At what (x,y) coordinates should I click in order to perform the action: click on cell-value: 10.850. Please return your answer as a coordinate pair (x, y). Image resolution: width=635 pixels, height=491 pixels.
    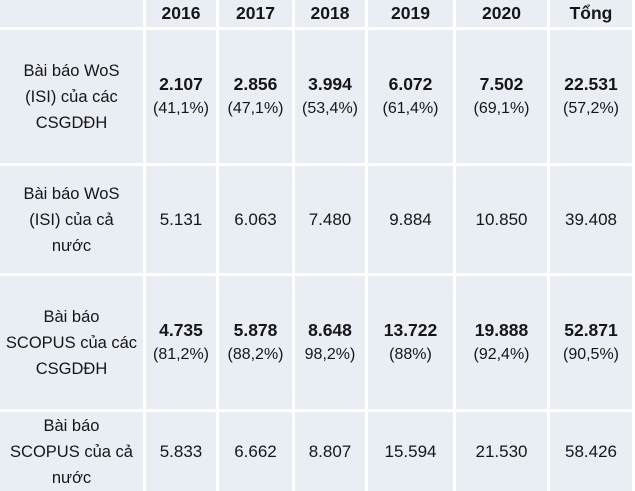
    Looking at the image, I should click on (501, 219).